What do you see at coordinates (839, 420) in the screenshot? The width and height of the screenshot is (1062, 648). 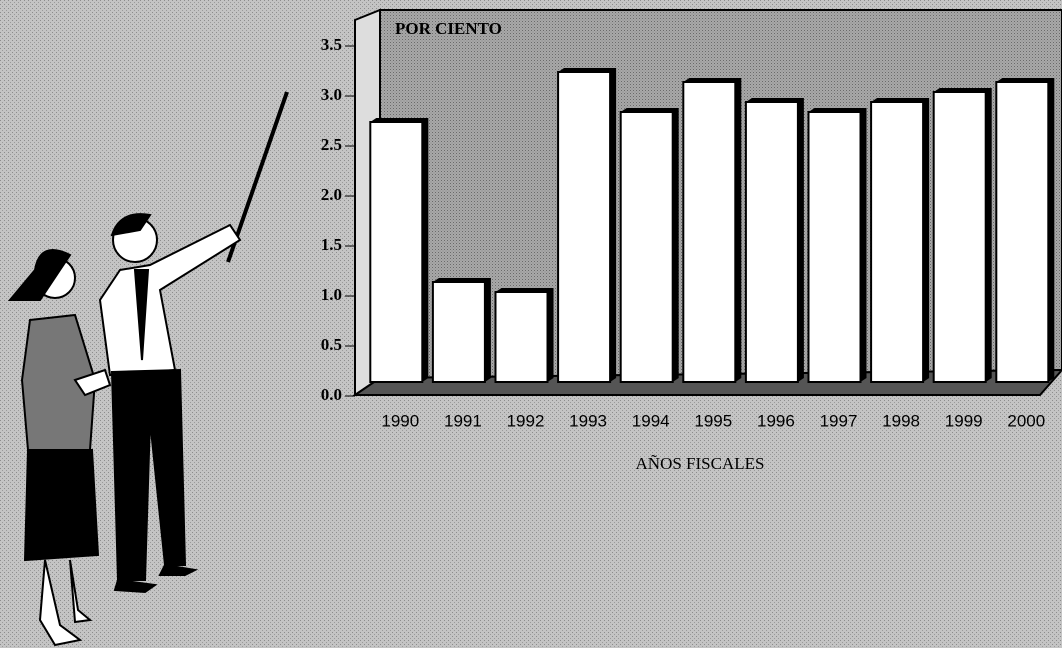 I see `x-tick-label: 1997` at bounding box center [839, 420].